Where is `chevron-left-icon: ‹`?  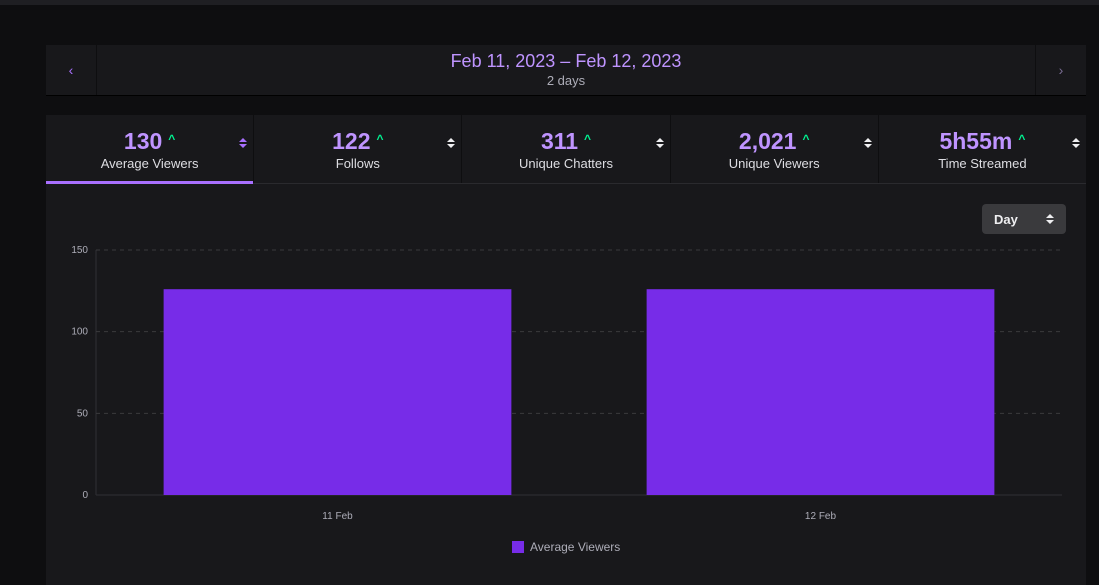
chevron-left-icon: ‹ is located at coordinates (71, 70).